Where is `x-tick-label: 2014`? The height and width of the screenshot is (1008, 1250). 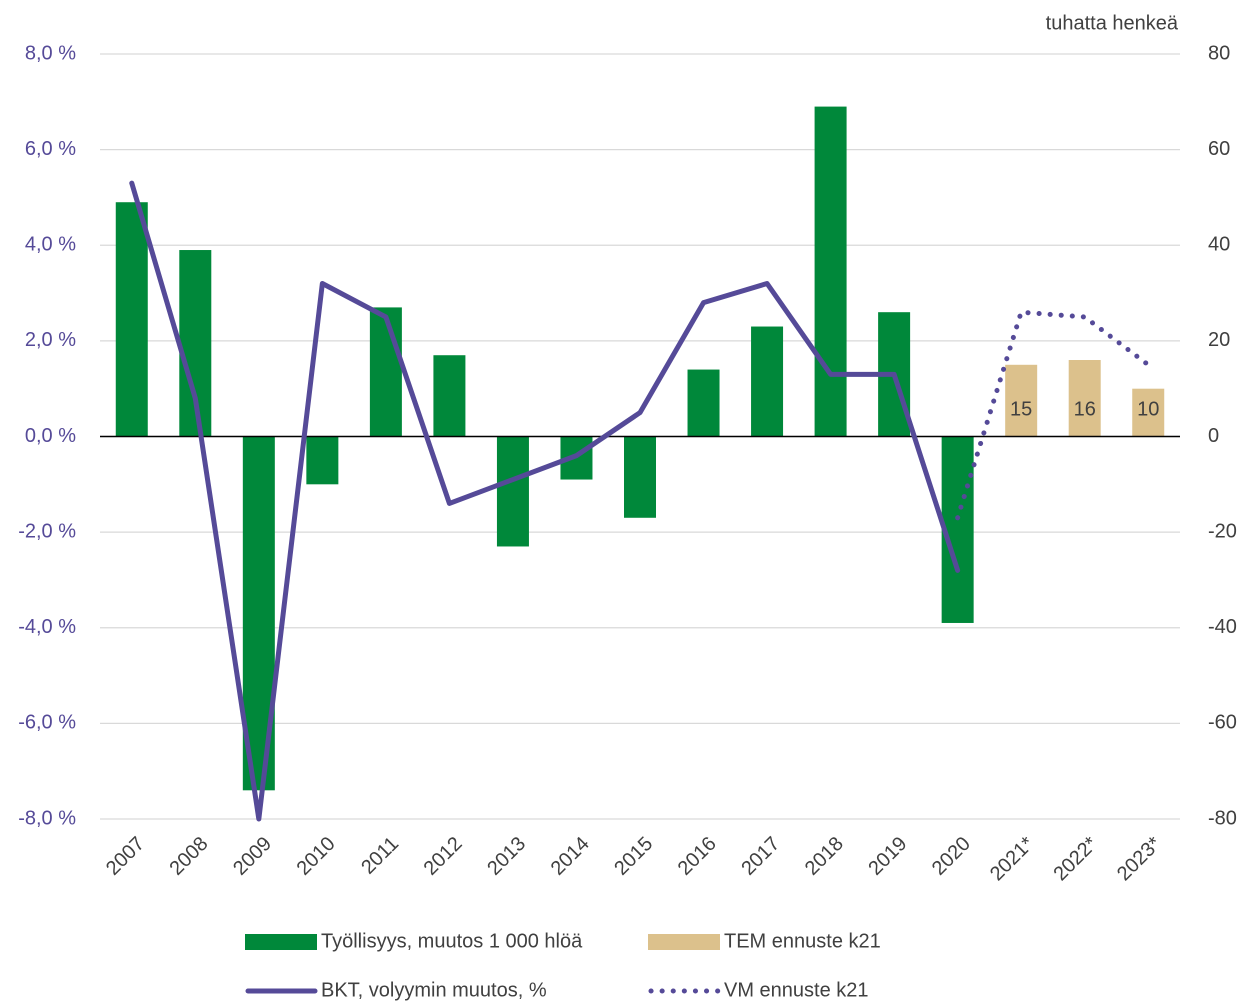
x-tick-label: 2014 is located at coordinates (570, 856).